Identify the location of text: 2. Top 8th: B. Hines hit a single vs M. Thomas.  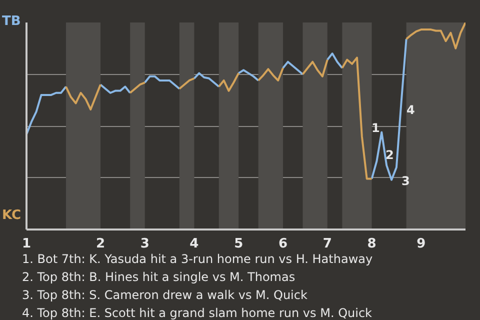
(159, 277).